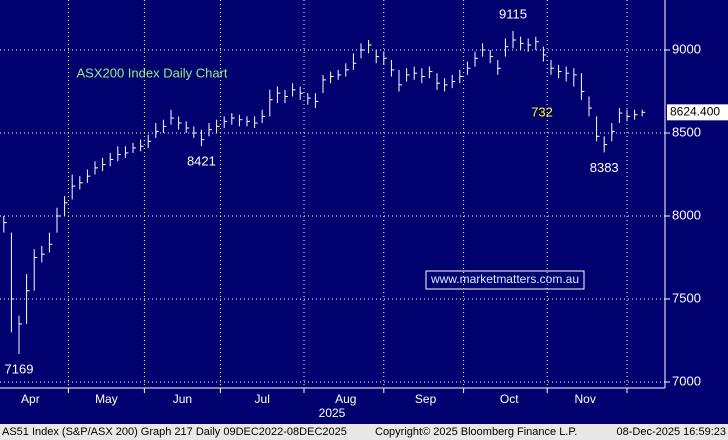  Describe the element at coordinates (686, 131) in the screenshot. I see `y-tick-label: 8500` at that location.